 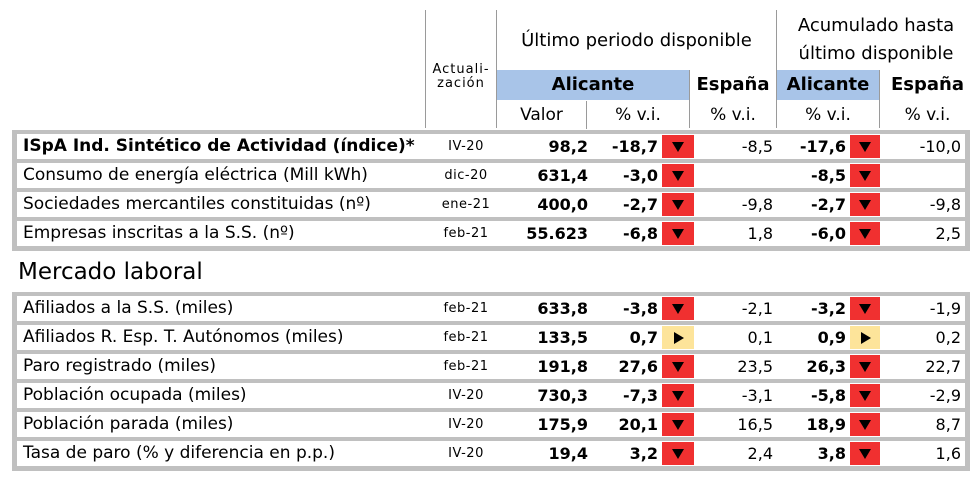 I want to click on row-pct-espana, so click(x=737, y=175).